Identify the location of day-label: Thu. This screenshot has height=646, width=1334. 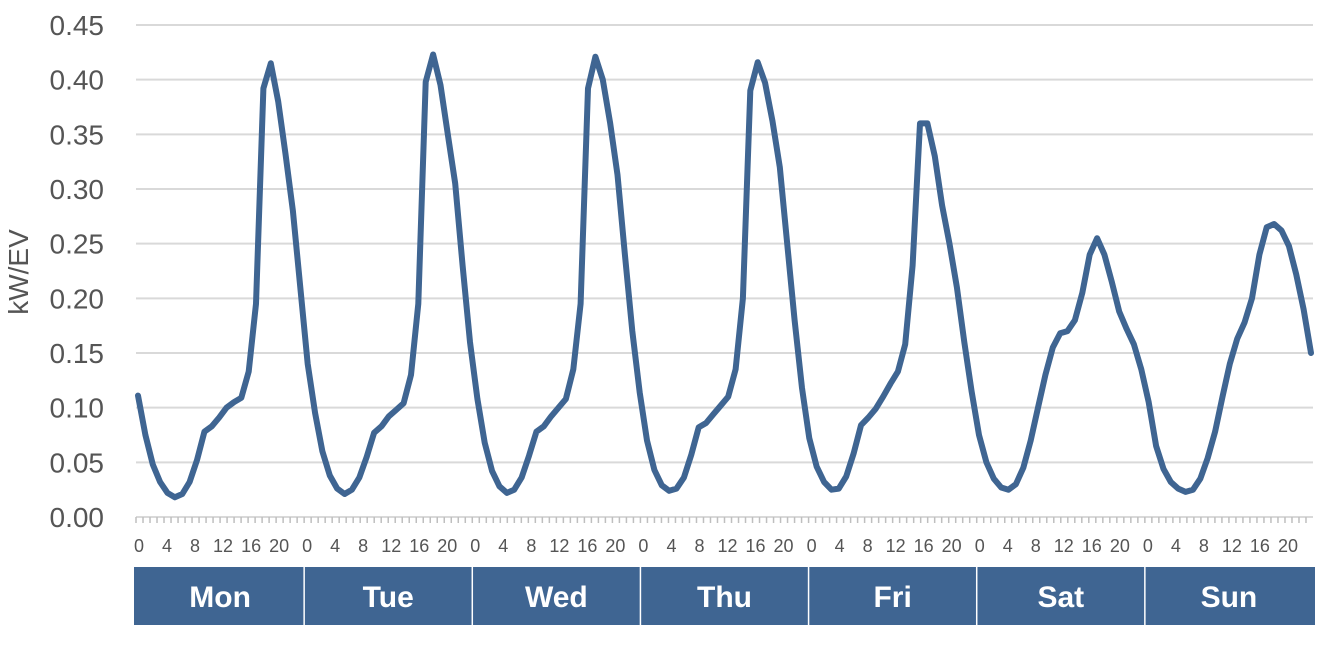
(724, 597).